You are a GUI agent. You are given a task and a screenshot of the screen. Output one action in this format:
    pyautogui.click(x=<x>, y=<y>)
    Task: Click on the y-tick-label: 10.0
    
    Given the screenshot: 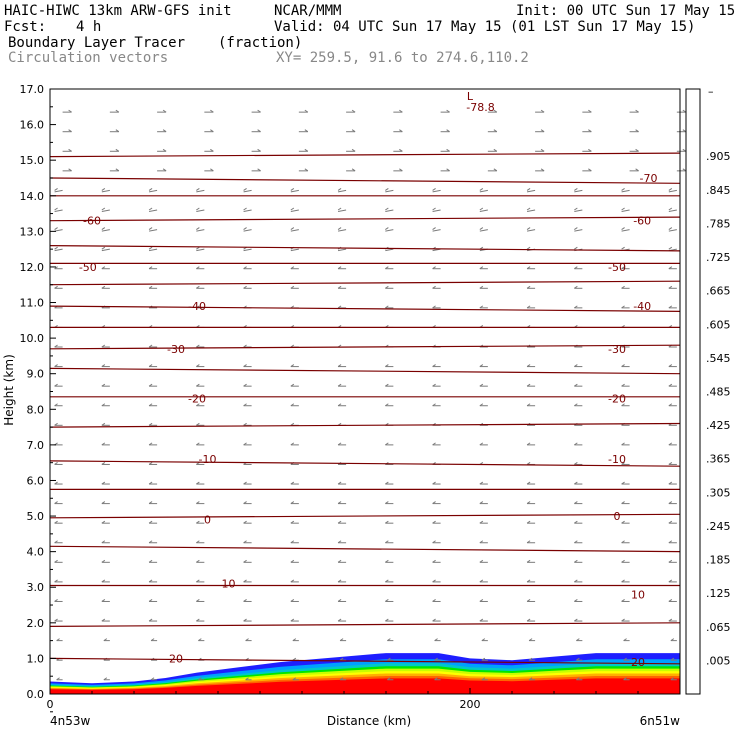 What is the action you would take?
    pyautogui.click(x=32, y=338)
    